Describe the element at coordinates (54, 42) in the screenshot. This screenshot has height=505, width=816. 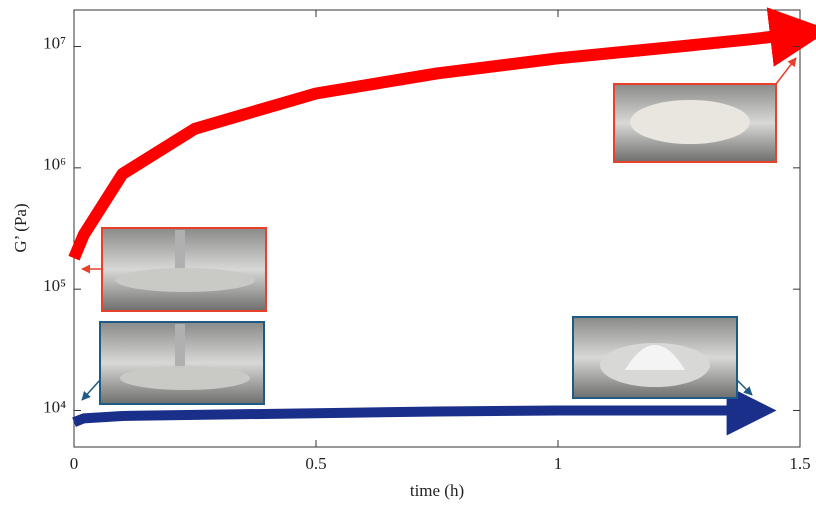
I see `y-tick-label: 10⁷` at that location.